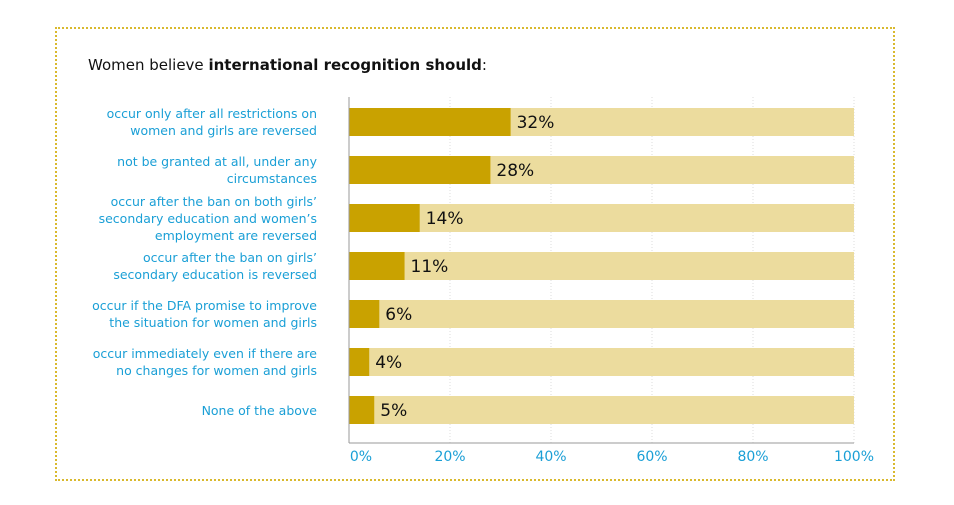 The image size is (954, 505). What do you see at coordinates (484, 65) in the screenshot?
I see `title-suffix: :` at bounding box center [484, 65].